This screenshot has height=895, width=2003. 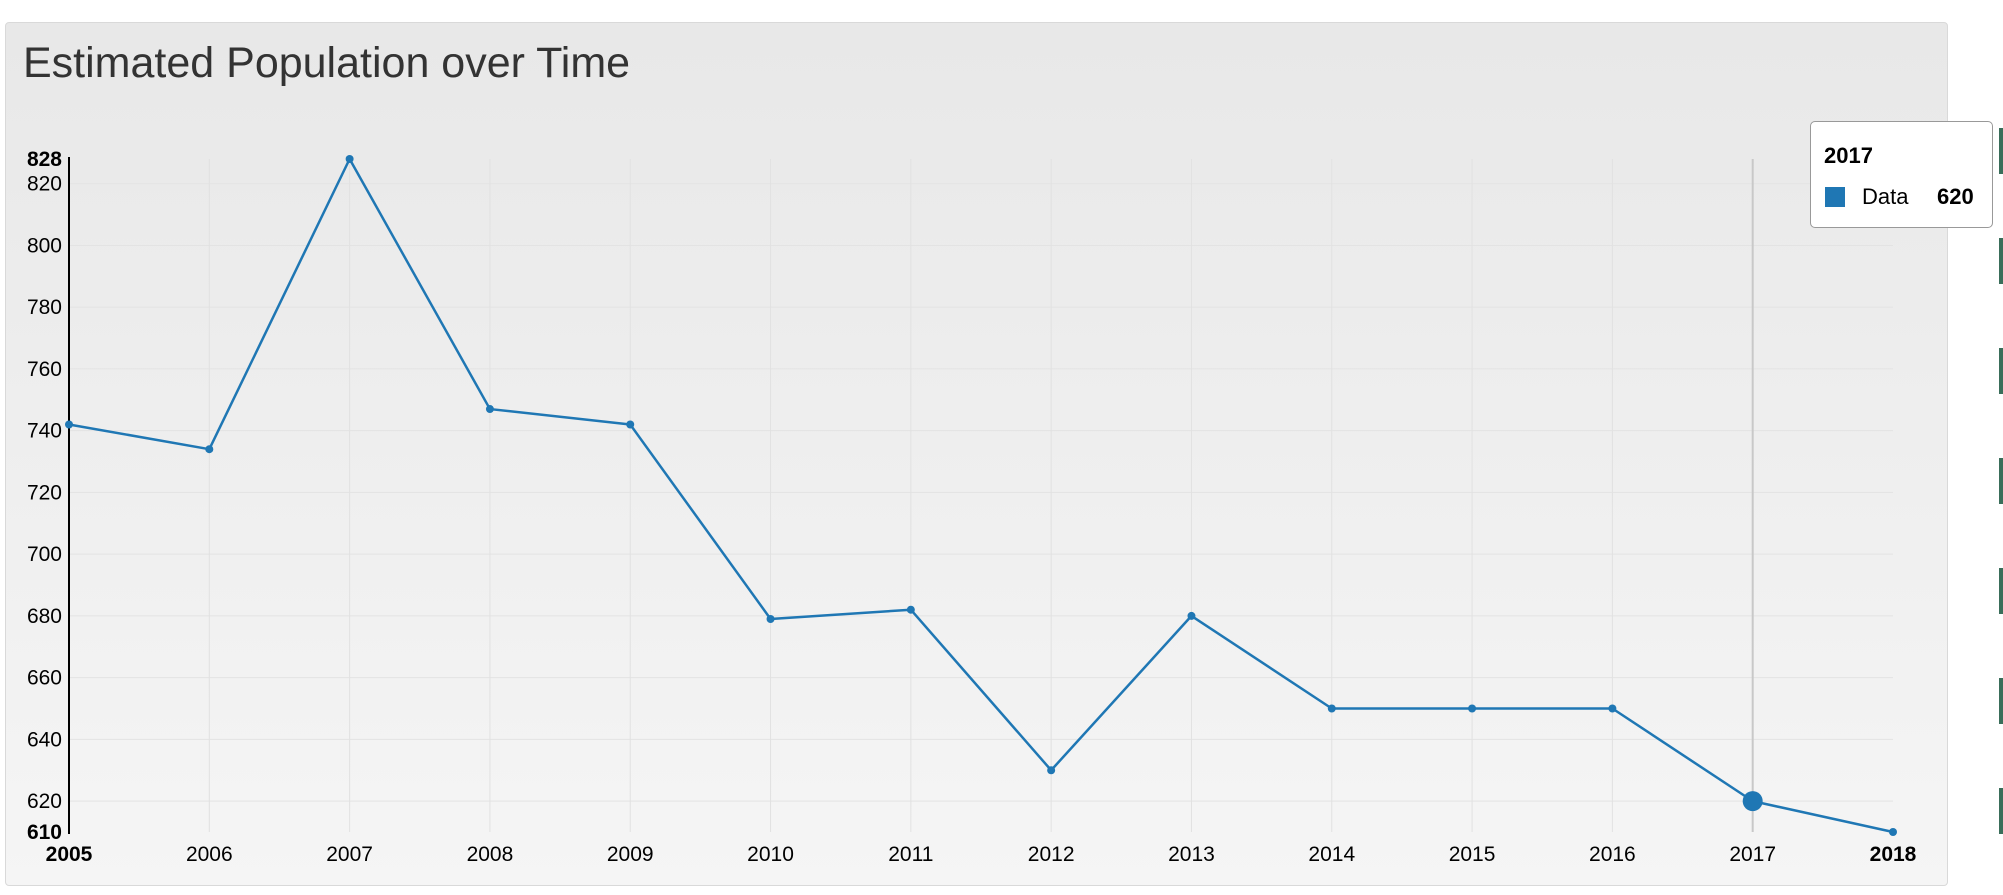 What do you see at coordinates (630, 854) in the screenshot?
I see `x-tick-label: 2009` at bounding box center [630, 854].